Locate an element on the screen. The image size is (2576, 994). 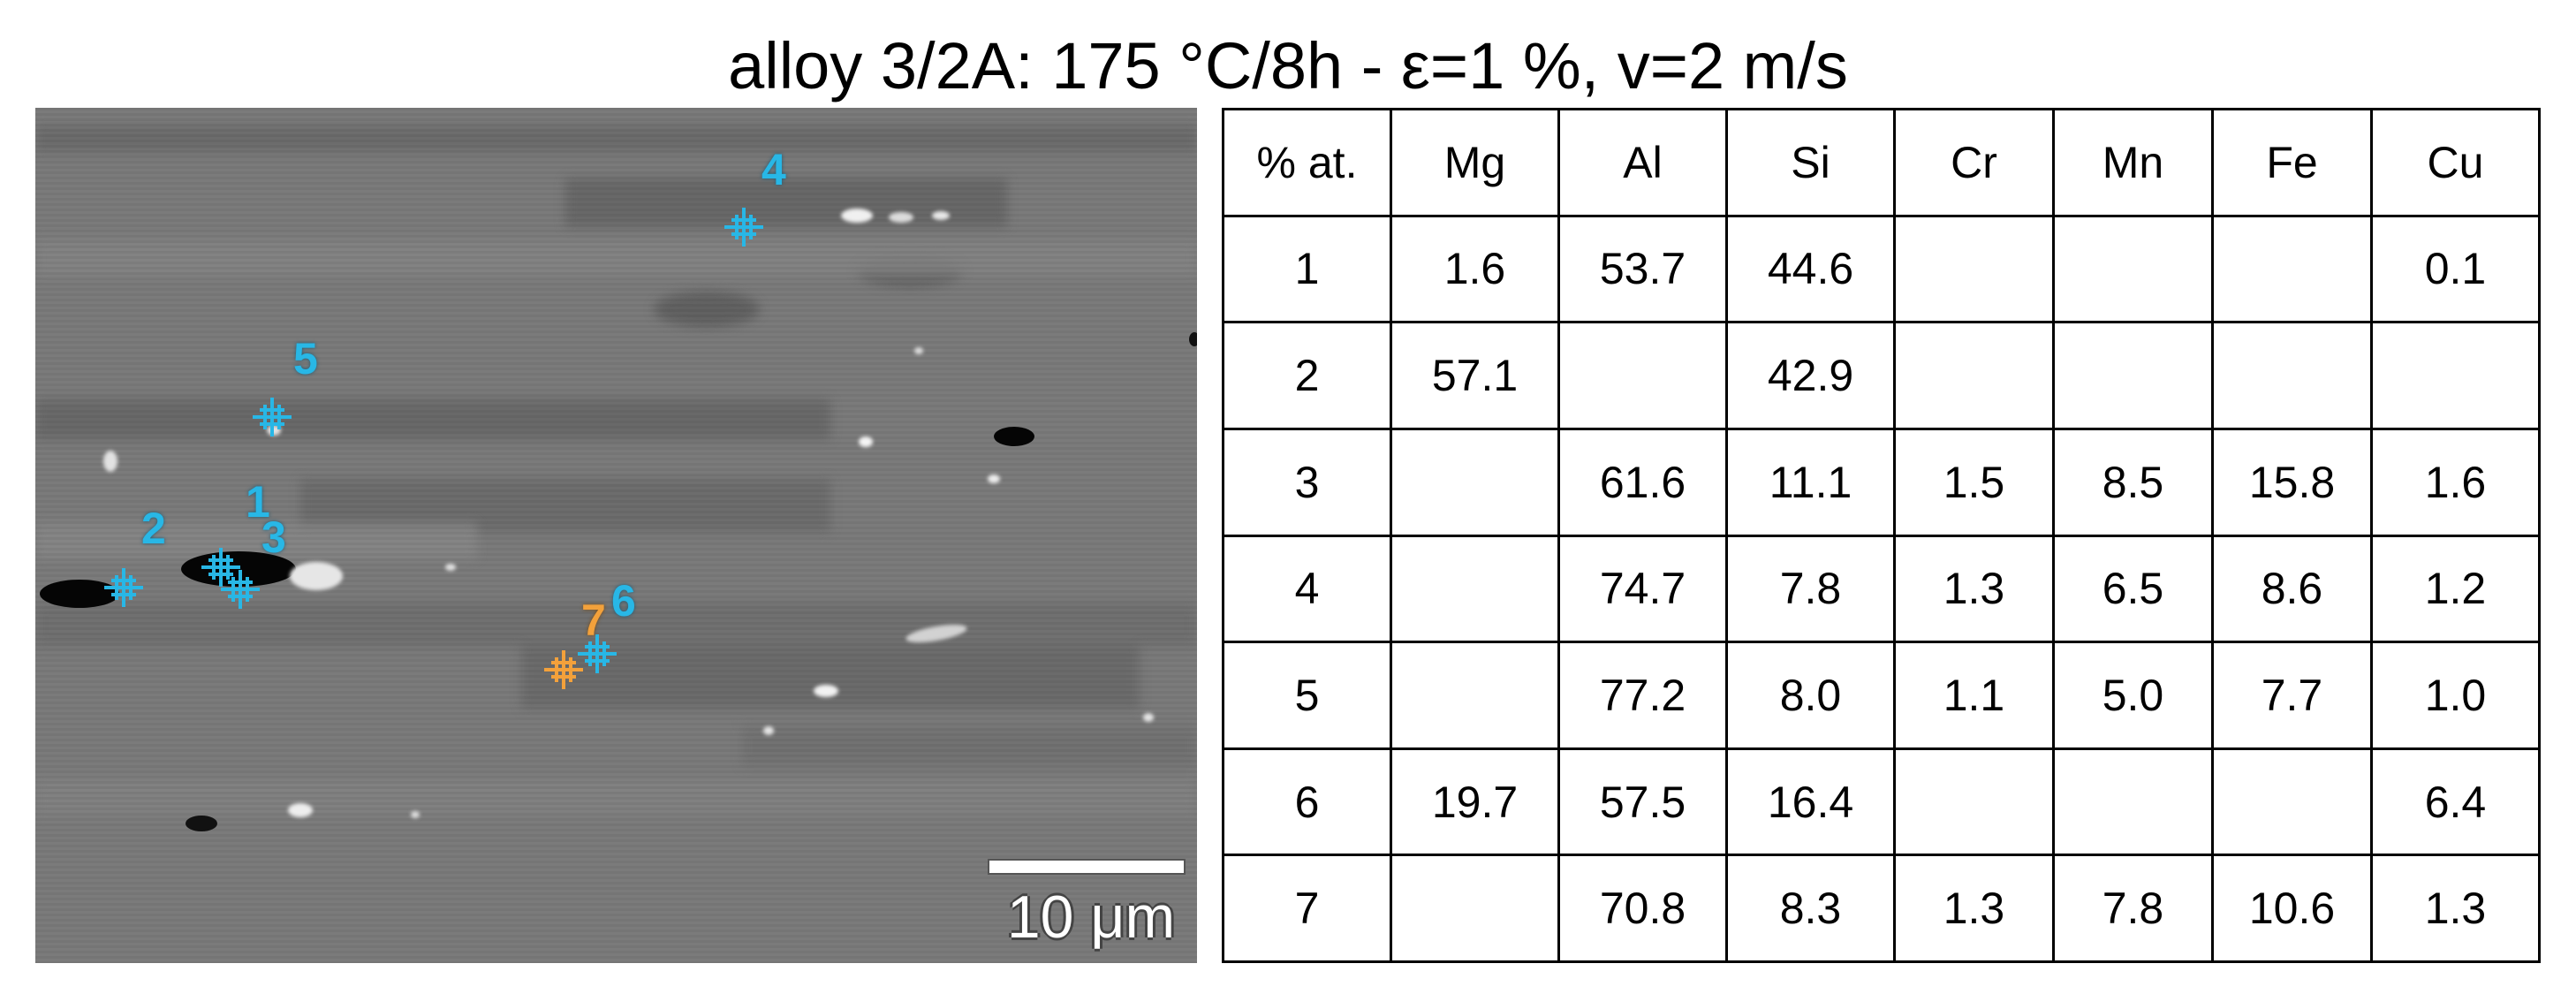
table-cell: 61.6 is located at coordinates (1643, 482).